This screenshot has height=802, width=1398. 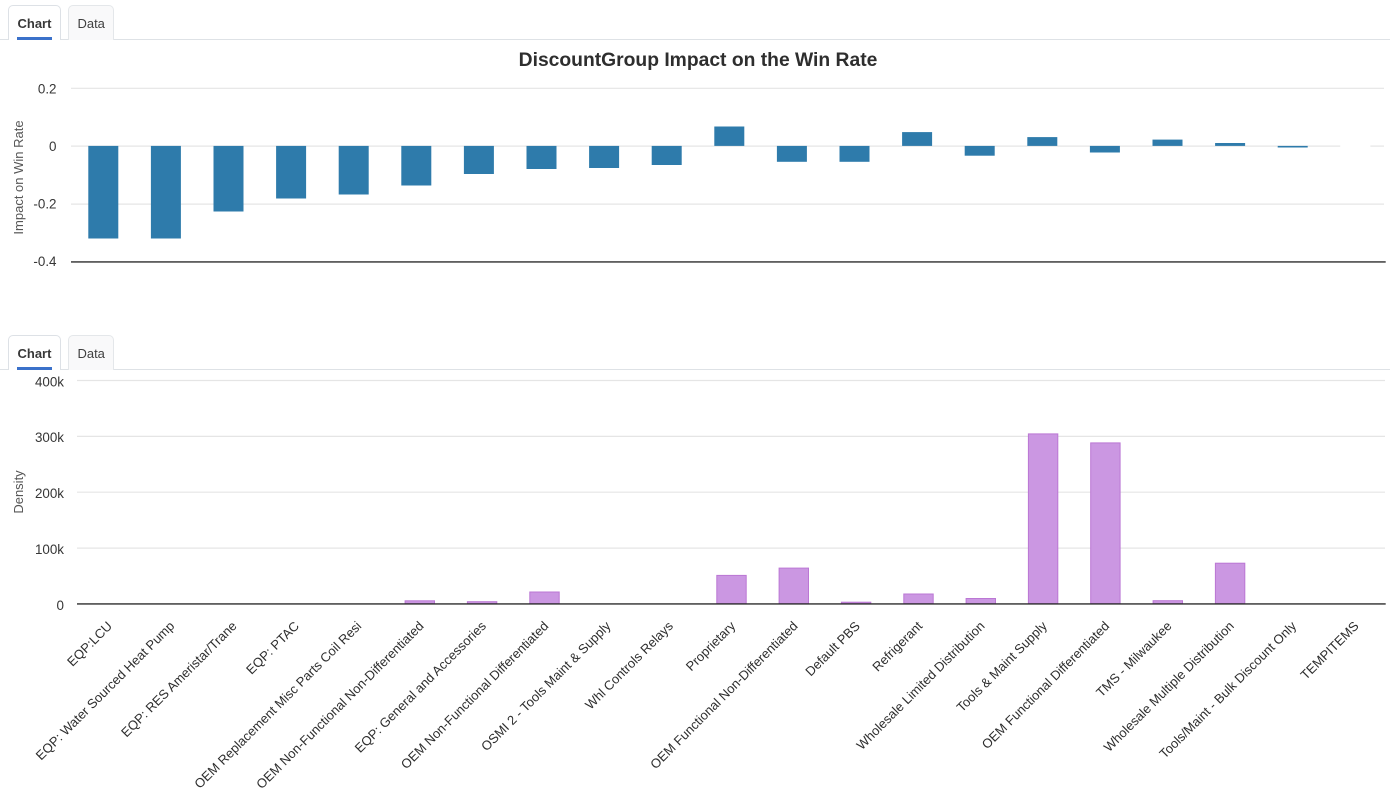 What do you see at coordinates (179, 679) in the screenshot?
I see `svg-text: EQP: RES Ameristar/Trane` at bounding box center [179, 679].